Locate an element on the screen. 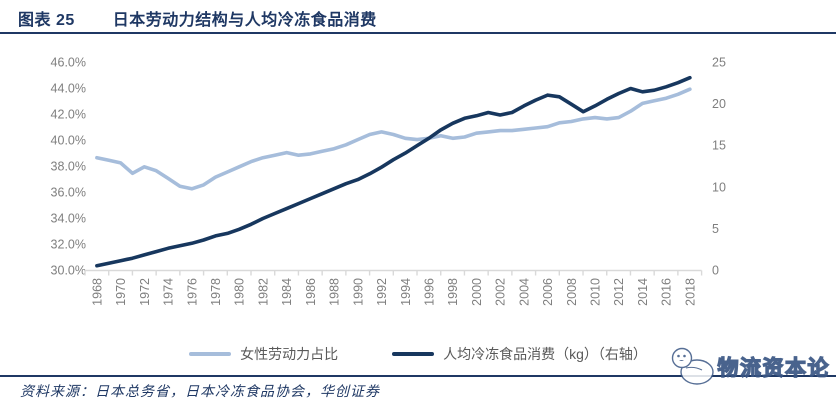  x-axis-label: 2010 is located at coordinates (596, 292).